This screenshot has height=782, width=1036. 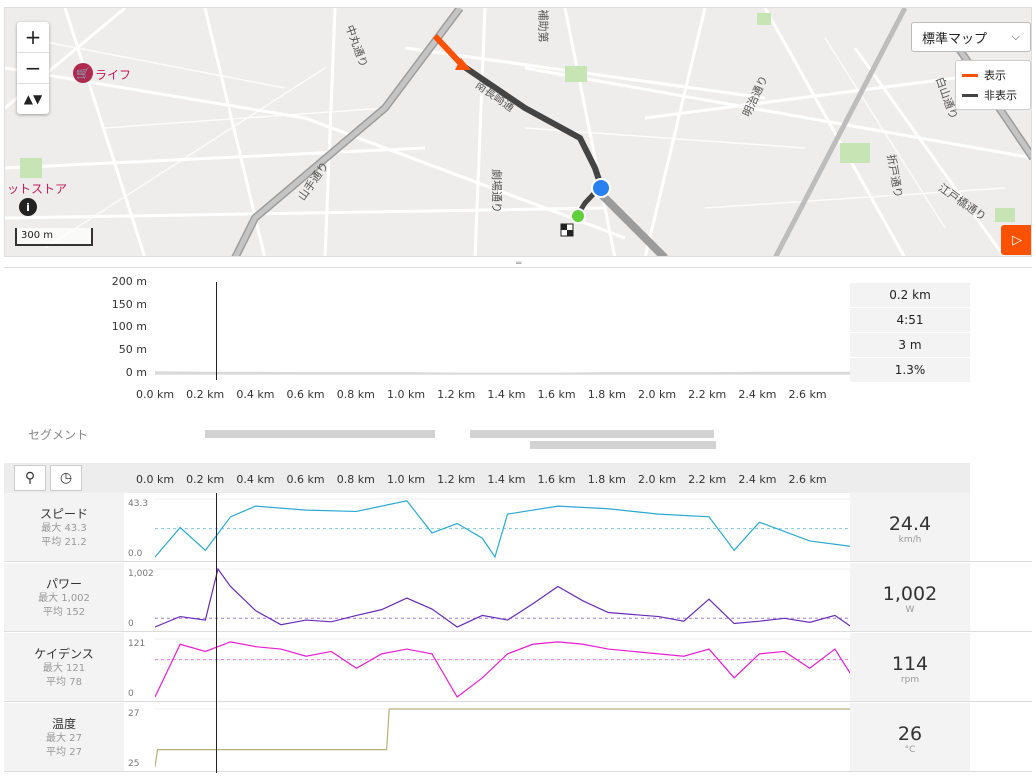 I want to click on zoom-out-button: −, so click(x=33, y=68).